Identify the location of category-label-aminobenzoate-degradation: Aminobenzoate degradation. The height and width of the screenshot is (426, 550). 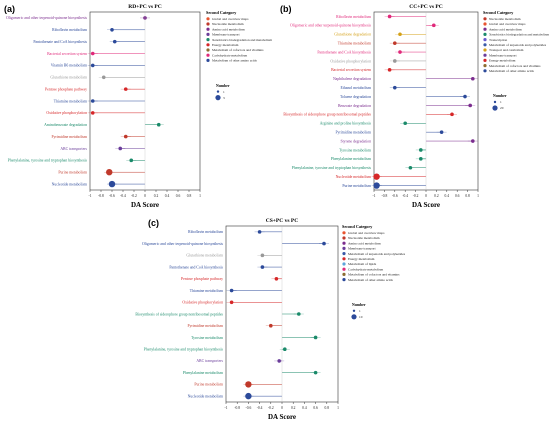
(65, 125).